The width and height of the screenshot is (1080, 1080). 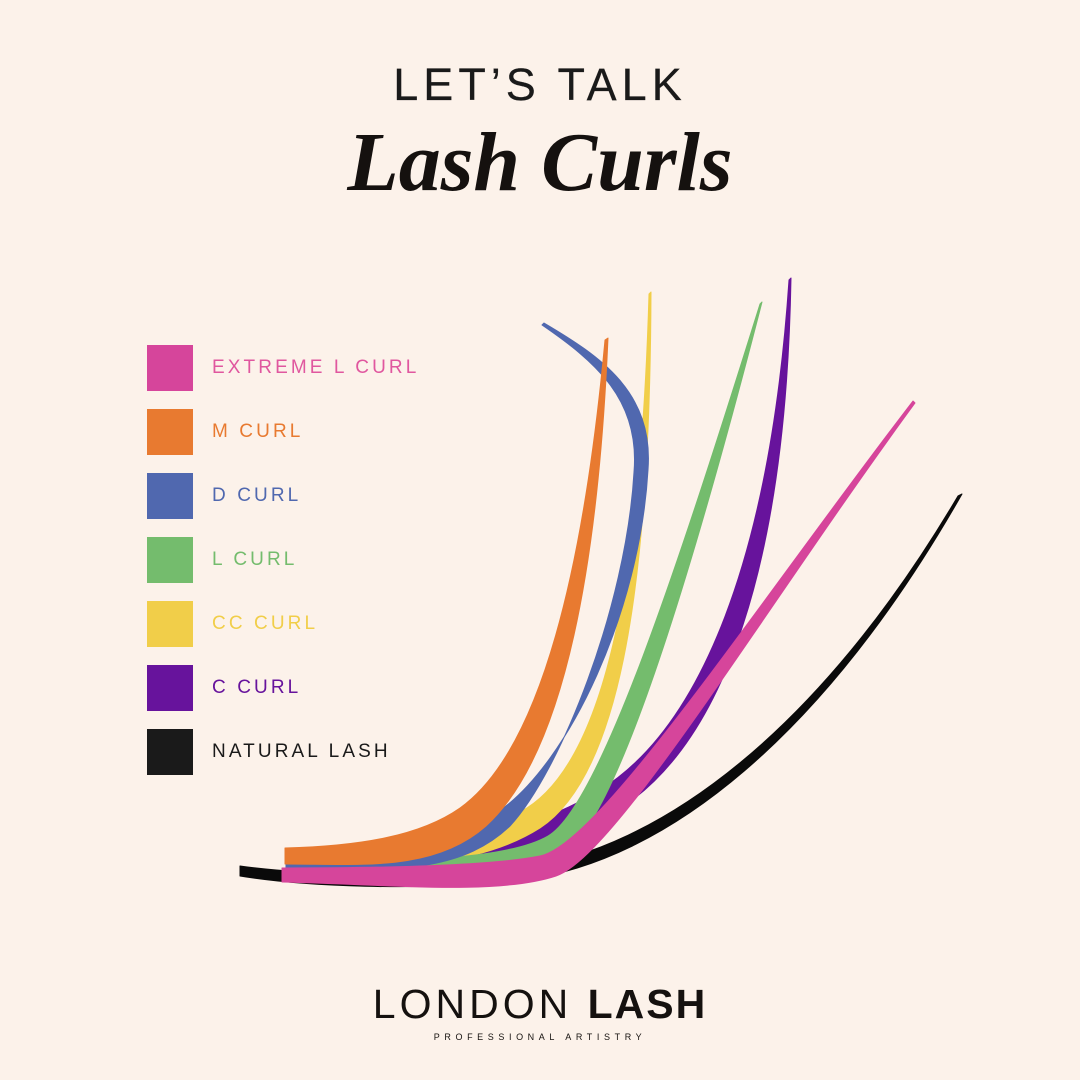 What do you see at coordinates (170, 432) in the screenshot?
I see `swatch-m-curl` at bounding box center [170, 432].